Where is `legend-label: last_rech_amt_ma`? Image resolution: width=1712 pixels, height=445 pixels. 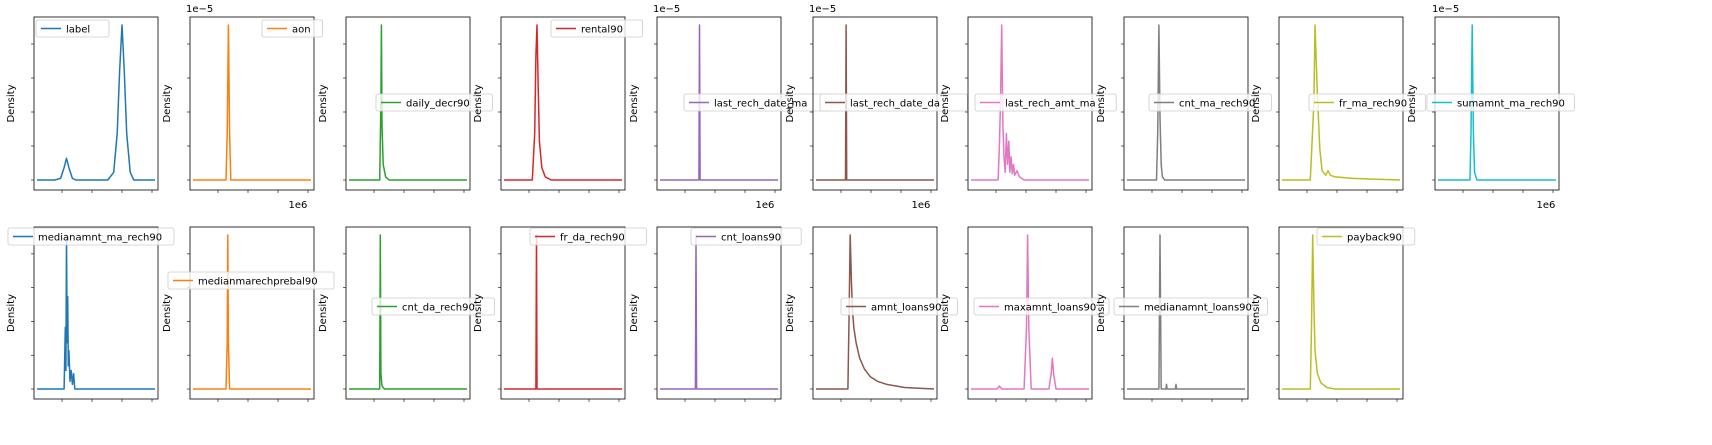
legend-label: last_rech_amt_ma is located at coordinates (1050, 104).